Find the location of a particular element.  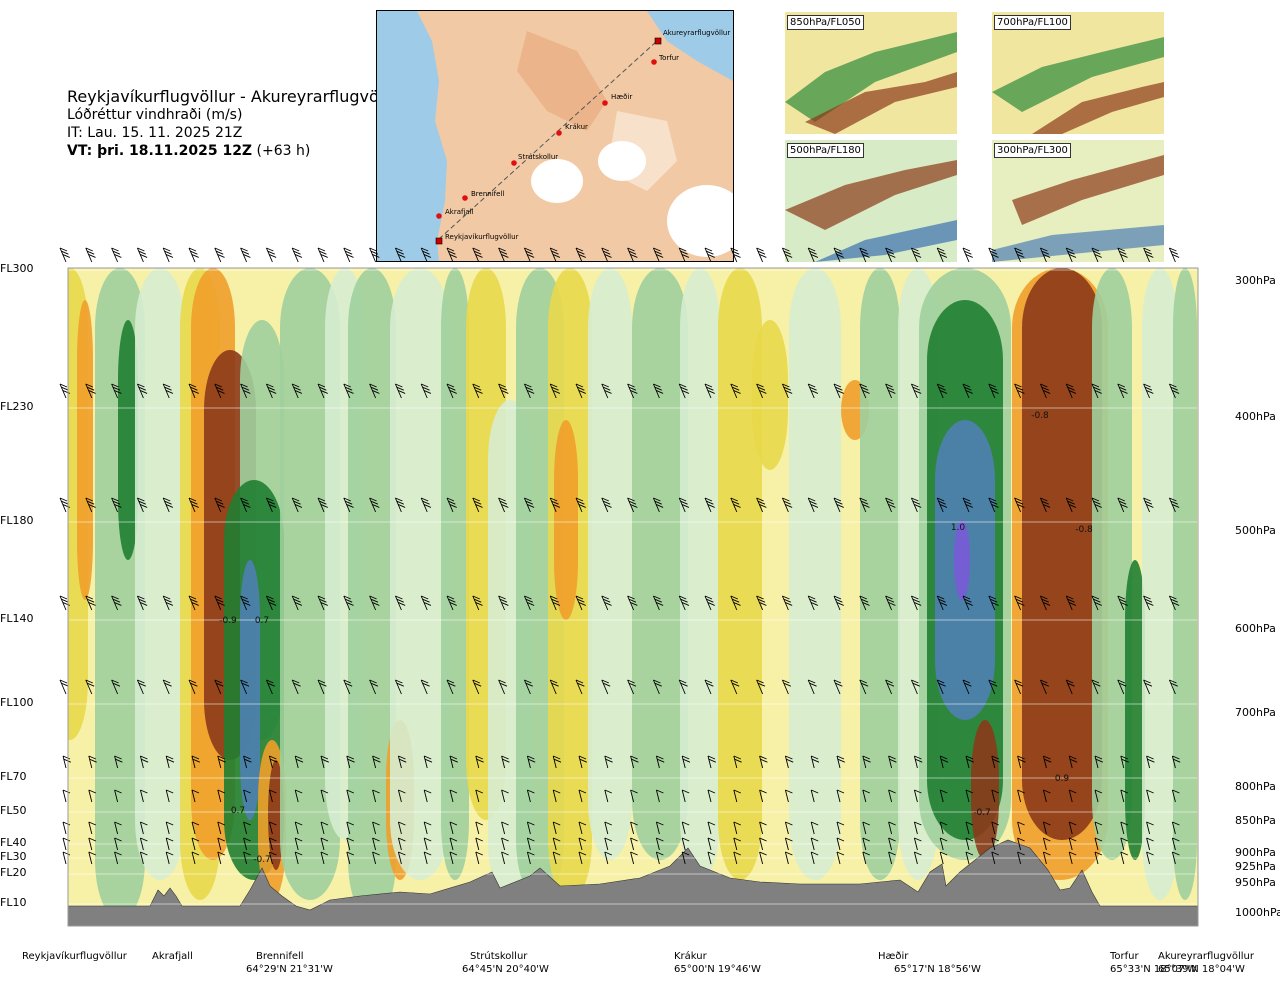

waypoint-name: Brennifell is located at coordinates (280, 956).